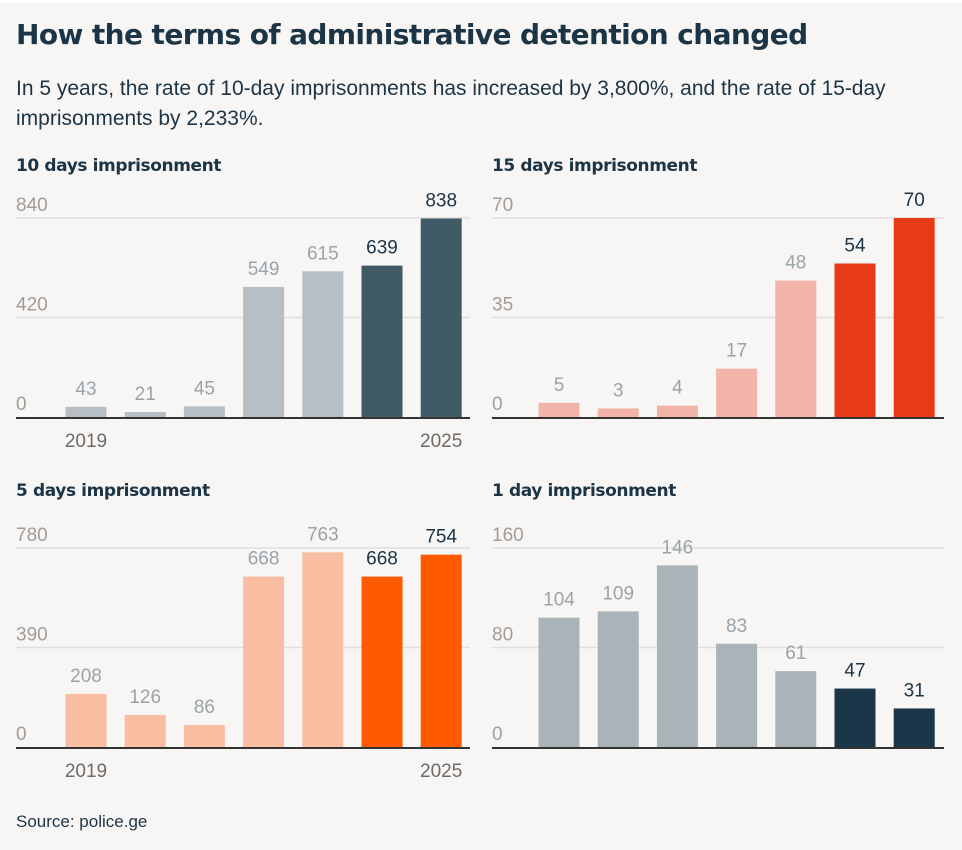 The height and width of the screenshot is (850, 962). I want to click on value-label: 754, so click(441, 537).